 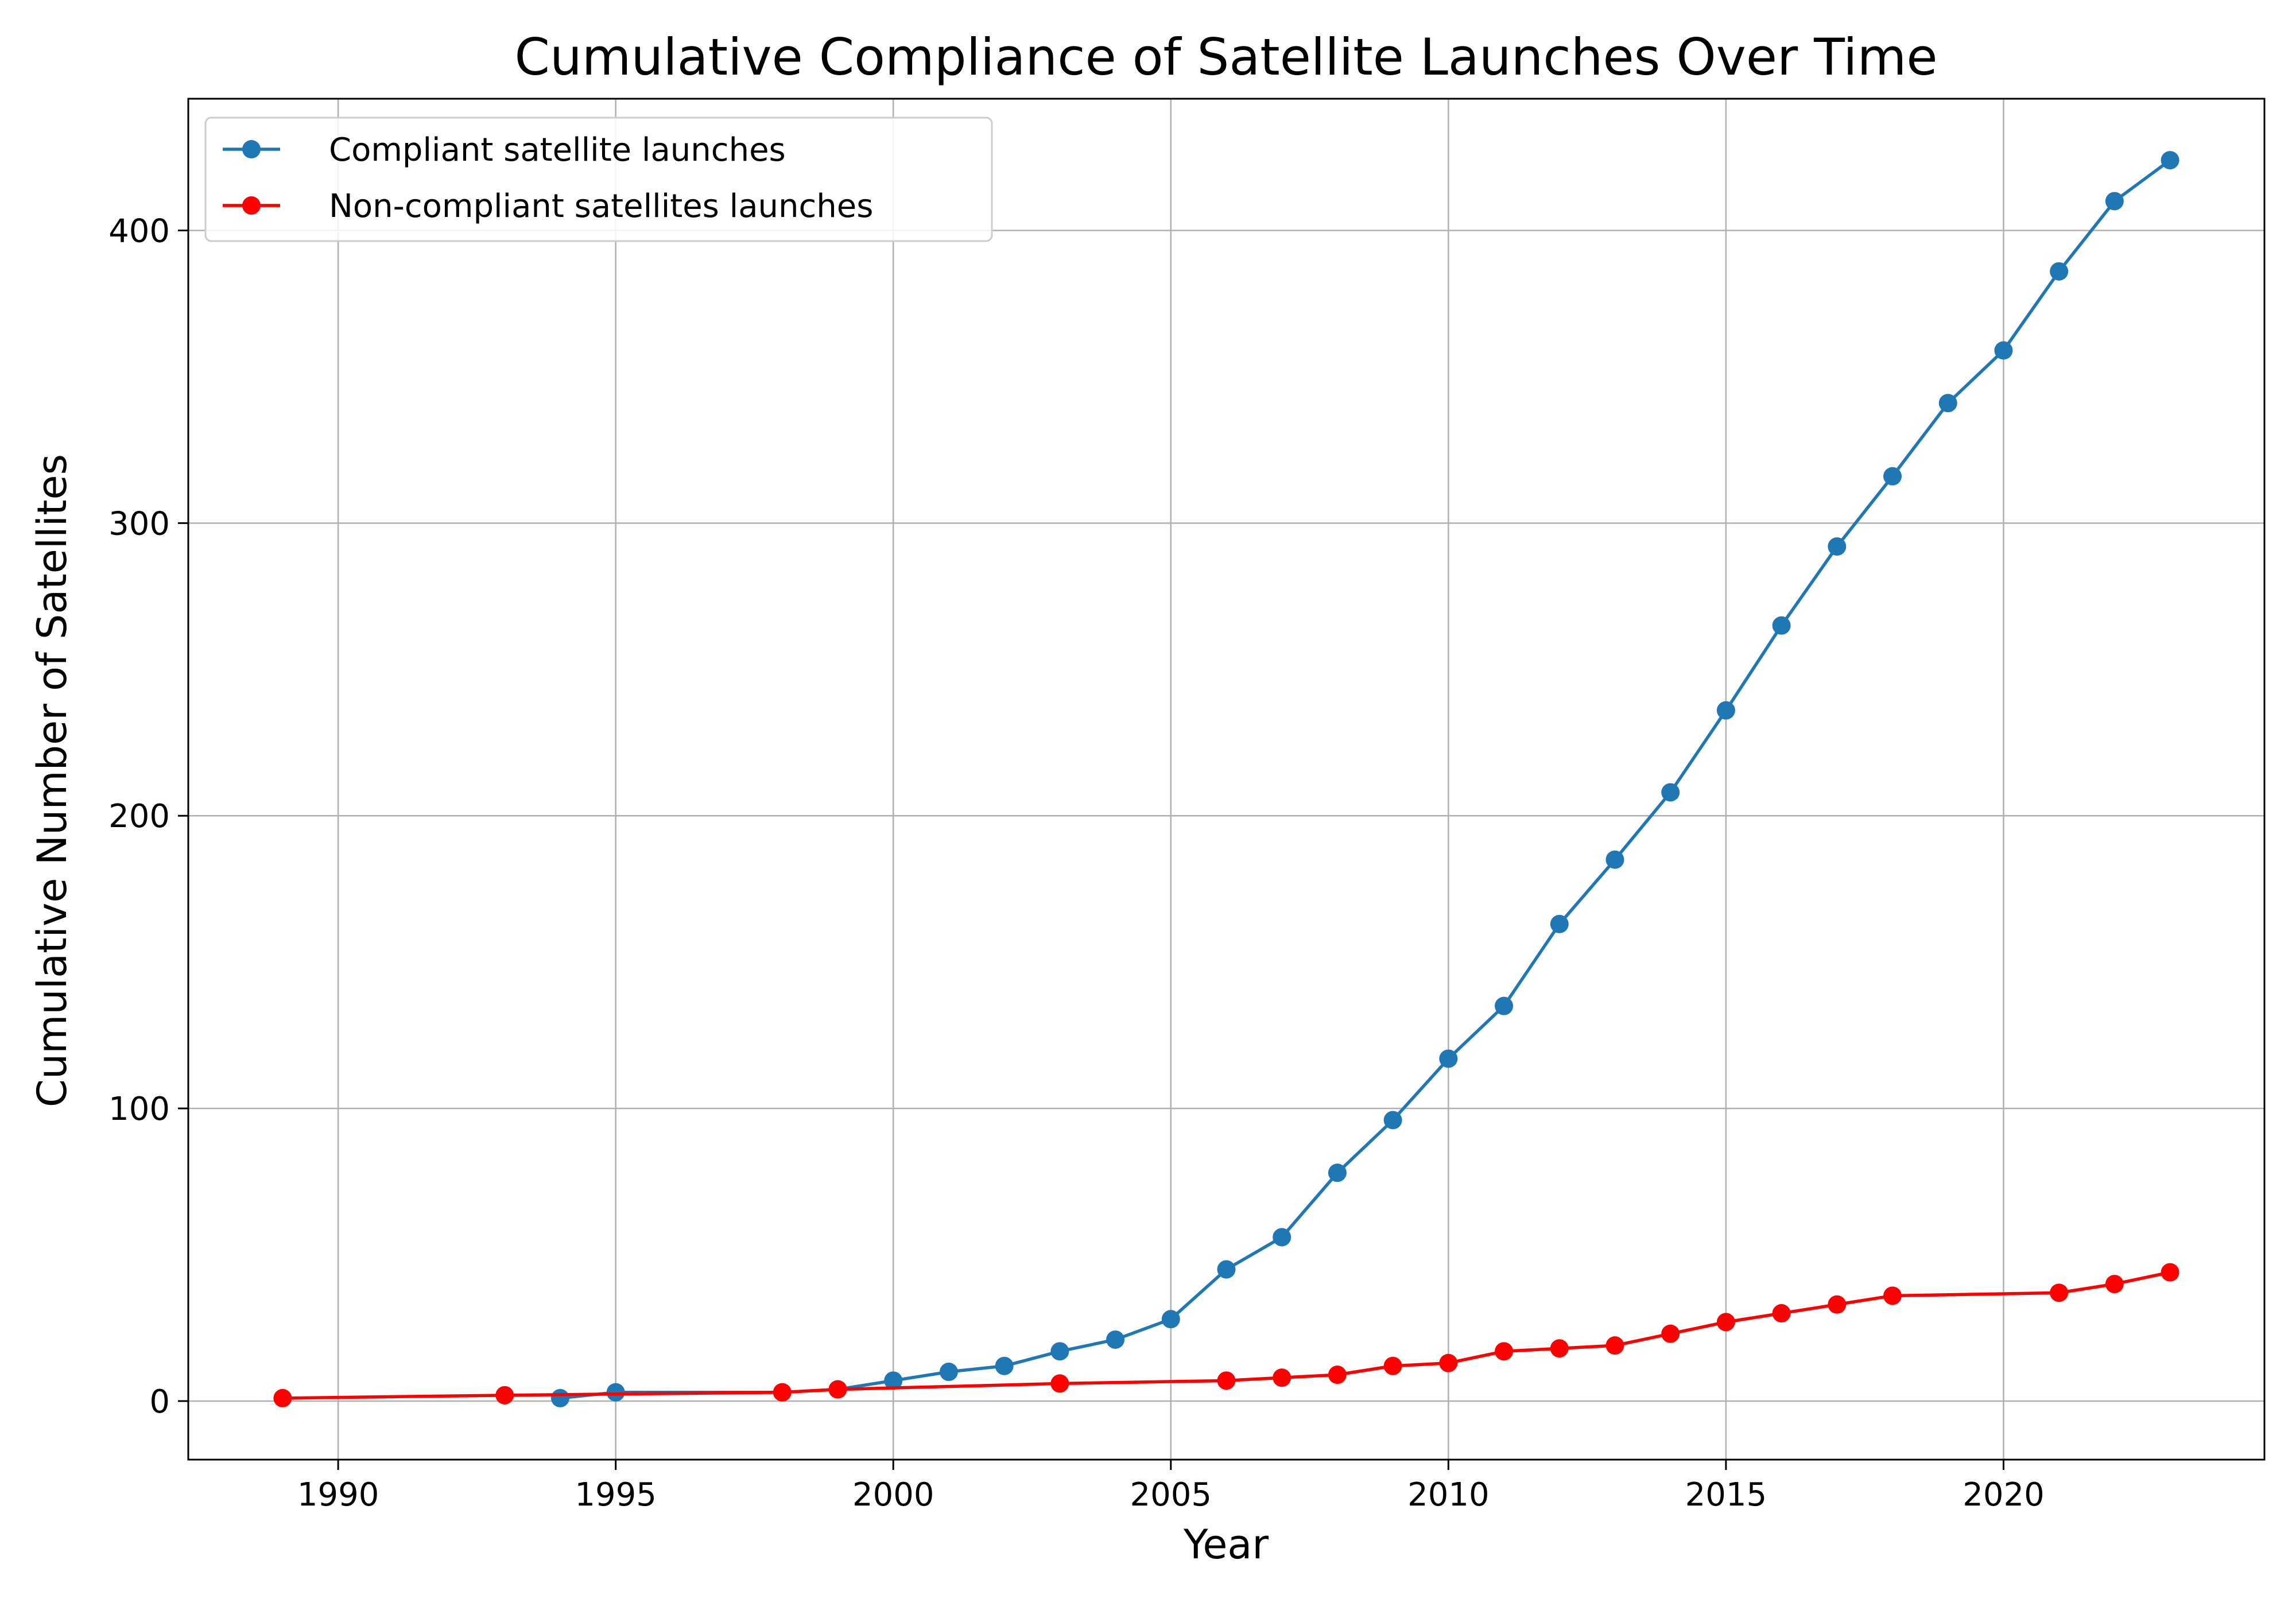 I want to click on x-tick-label: 2005, so click(x=1171, y=1495).